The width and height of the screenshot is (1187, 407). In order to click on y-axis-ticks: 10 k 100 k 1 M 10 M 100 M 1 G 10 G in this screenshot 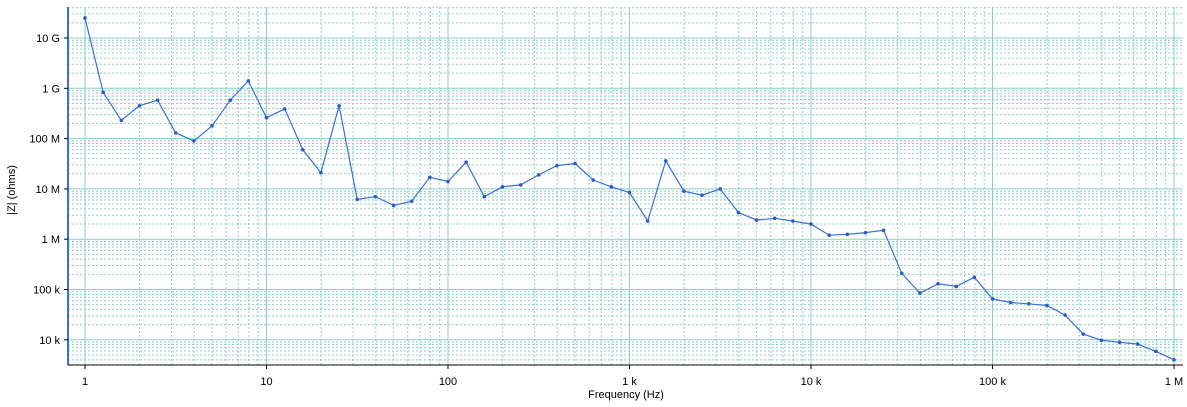, I will do `click(48, 190)`.